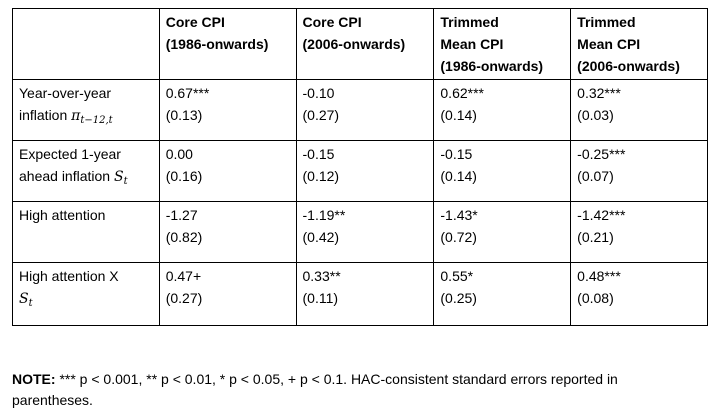 The width and height of the screenshot is (719, 419). Describe the element at coordinates (639, 171) in the screenshot. I see `coef-cell: -0.25*** (0.07)` at that location.